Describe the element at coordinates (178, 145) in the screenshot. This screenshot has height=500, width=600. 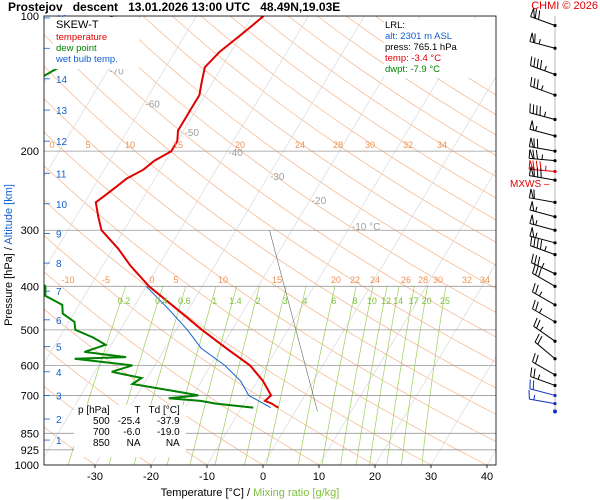
I see `adiabat-label: 15` at that location.